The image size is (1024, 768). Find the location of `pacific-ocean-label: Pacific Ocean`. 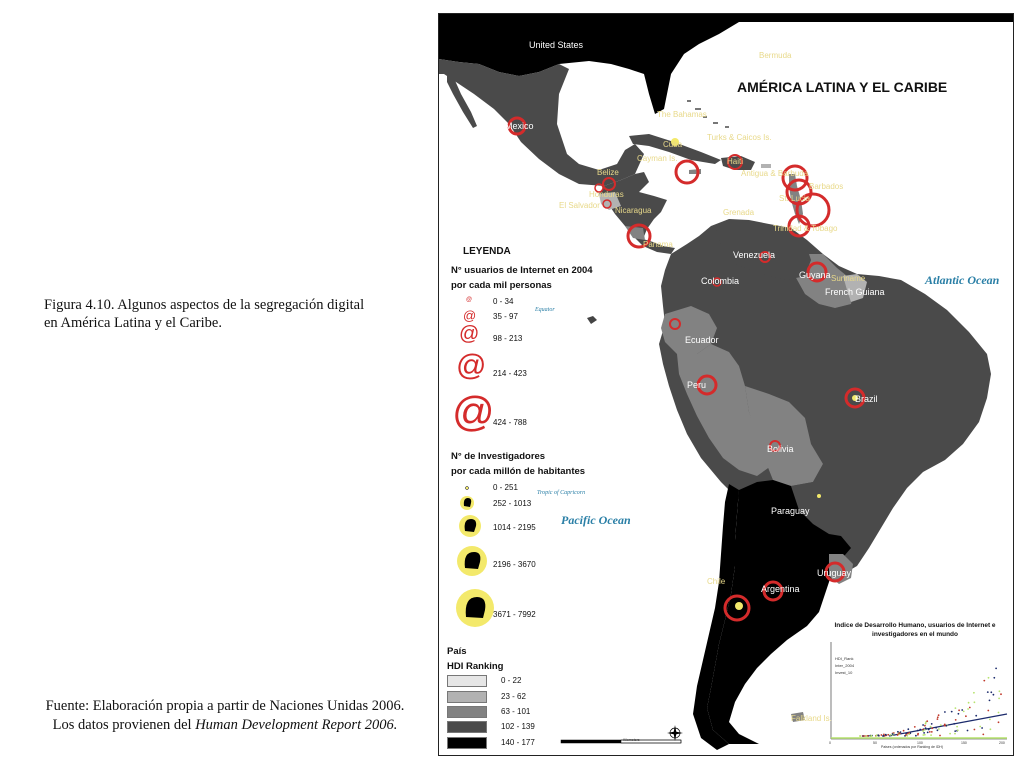

pacific-ocean-label: Pacific Ocean is located at coordinates (596, 520).